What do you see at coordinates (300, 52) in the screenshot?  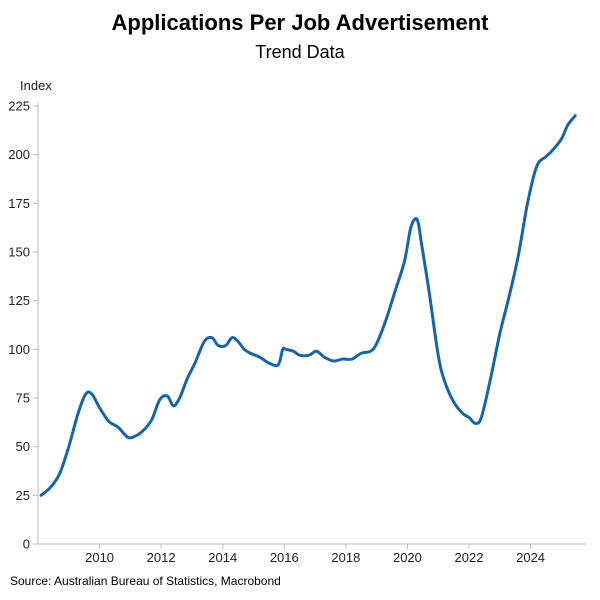 I see `chart-subtitle: Trend Data` at bounding box center [300, 52].